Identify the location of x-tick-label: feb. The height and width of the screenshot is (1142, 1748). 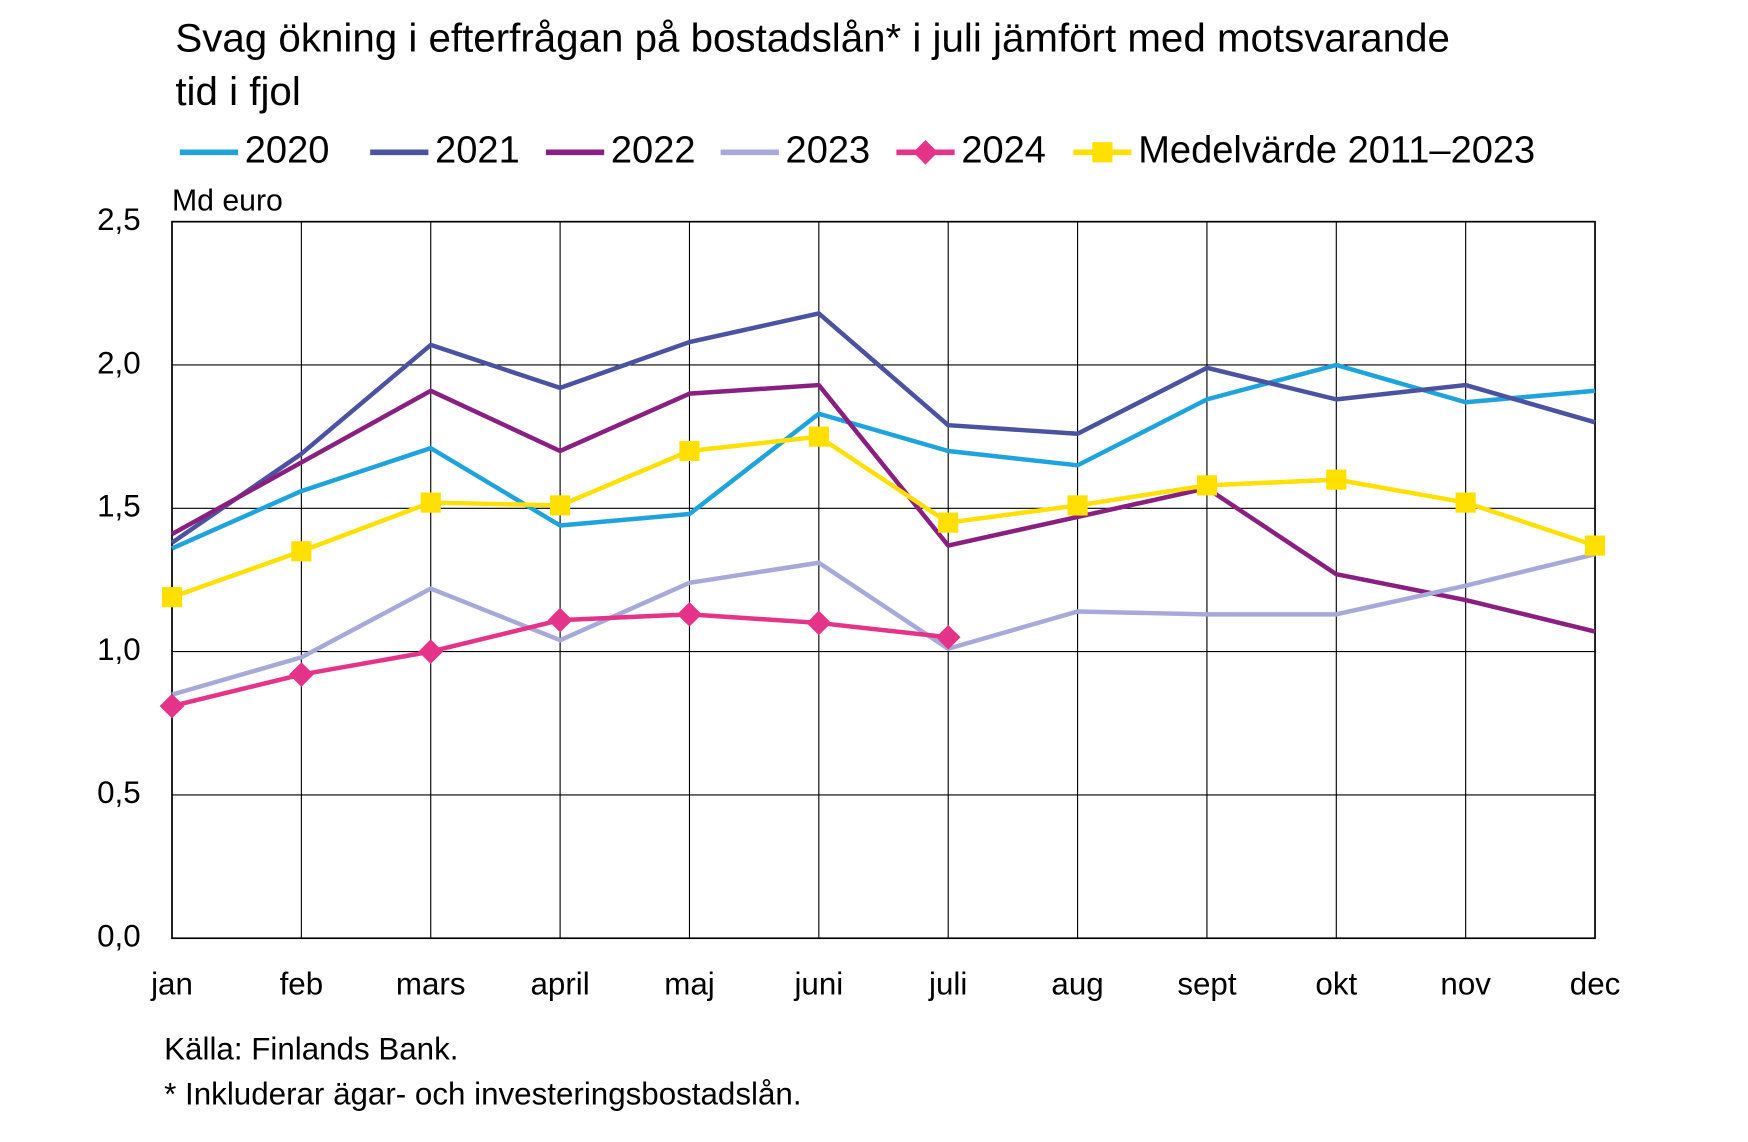
(302, 984).